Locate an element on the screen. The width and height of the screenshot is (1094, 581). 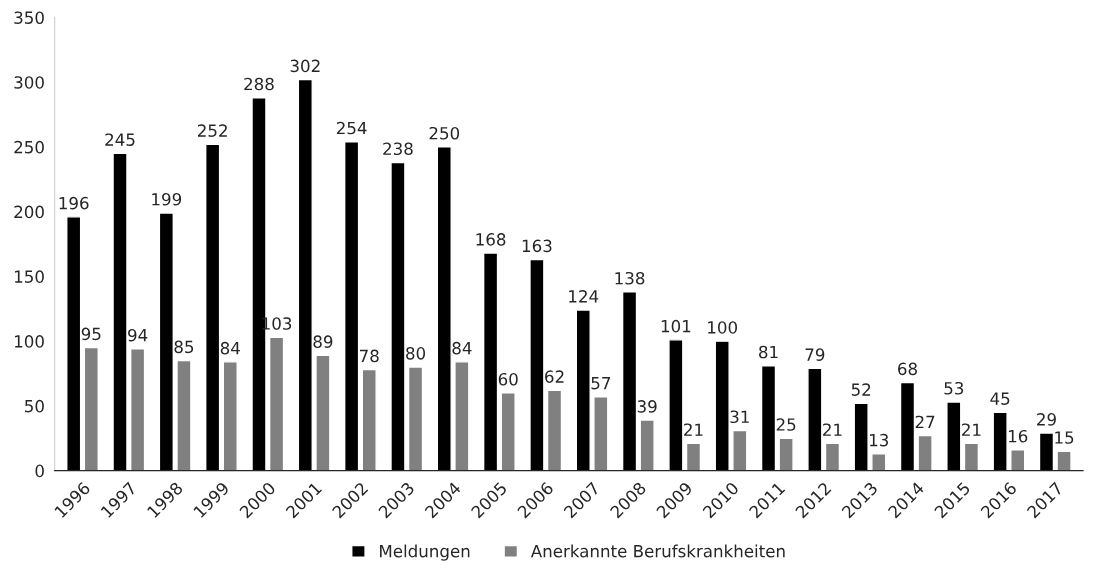
data-label: 68 is located at coordinates (907, 369).